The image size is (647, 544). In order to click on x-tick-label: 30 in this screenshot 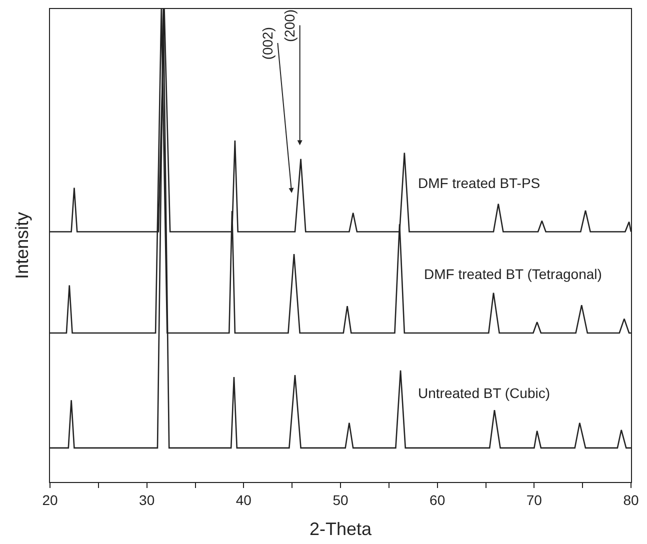, I will do `click(147, 500)`.